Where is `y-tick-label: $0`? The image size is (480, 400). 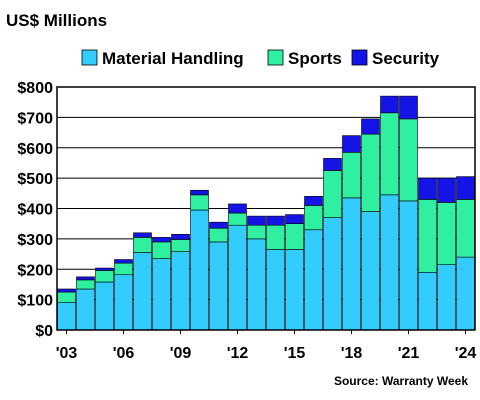 y-tick-label: $0 is located at coordinates (44, 331).